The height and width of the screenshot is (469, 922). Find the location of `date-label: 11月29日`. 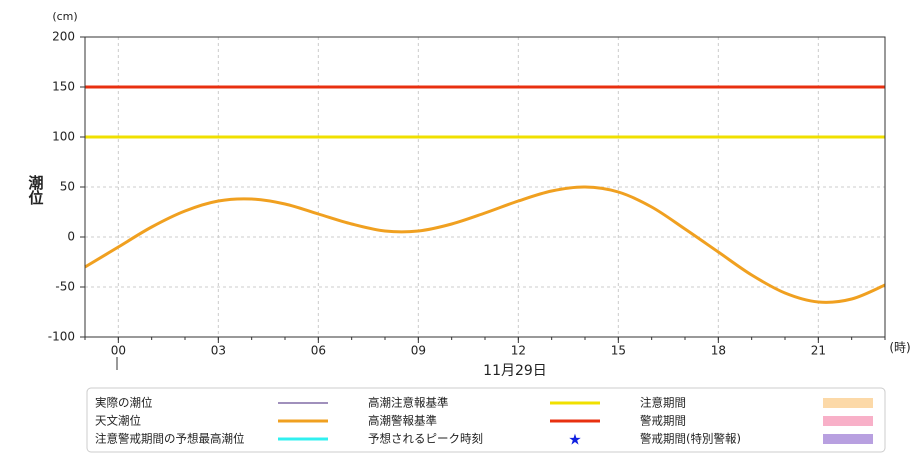

date-label: 11月29日 is located at coordinates (515, 371).